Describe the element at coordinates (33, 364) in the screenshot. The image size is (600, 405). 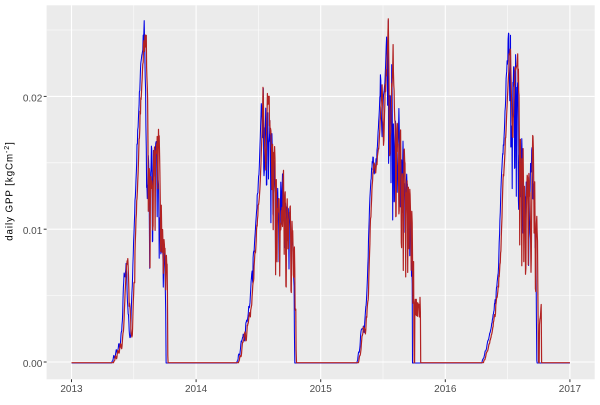
I see `svg-text: 0.00` at that location.